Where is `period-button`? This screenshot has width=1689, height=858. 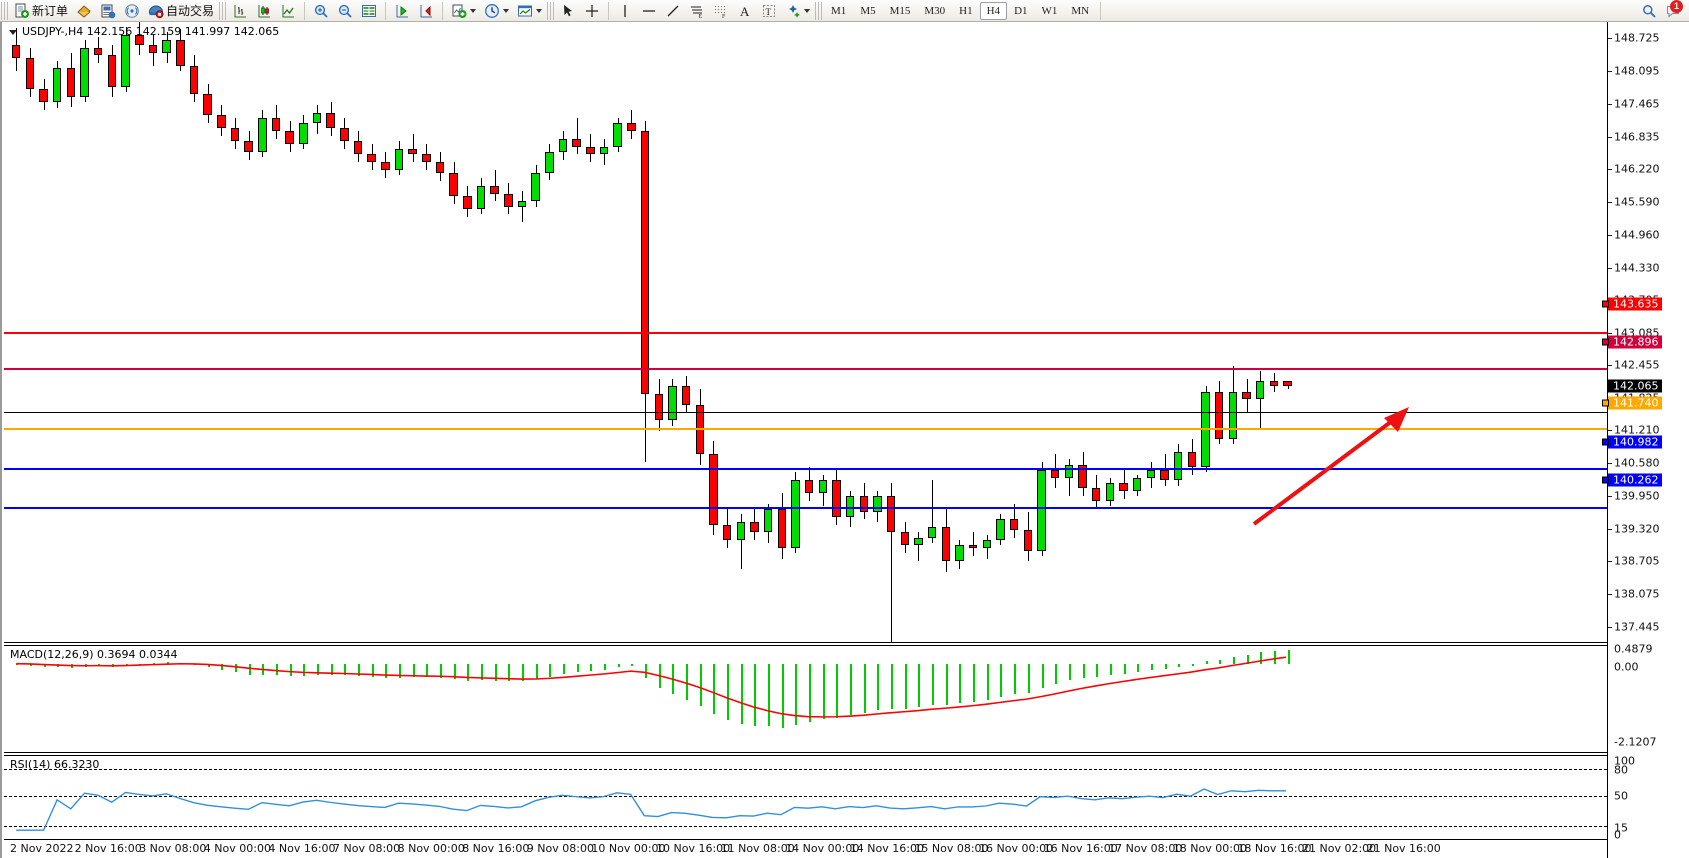 period-button is located at coordinates (496, 11).